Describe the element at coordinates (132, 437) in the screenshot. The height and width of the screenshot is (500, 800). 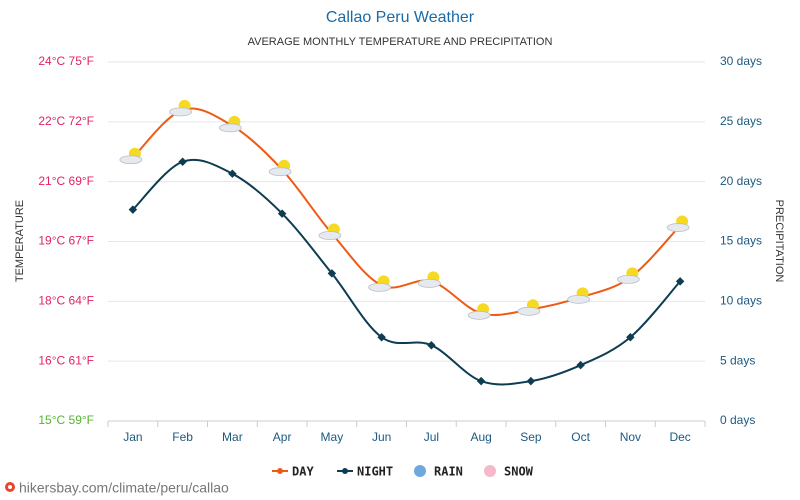
I see `x-tick-label: Jan` at that location.